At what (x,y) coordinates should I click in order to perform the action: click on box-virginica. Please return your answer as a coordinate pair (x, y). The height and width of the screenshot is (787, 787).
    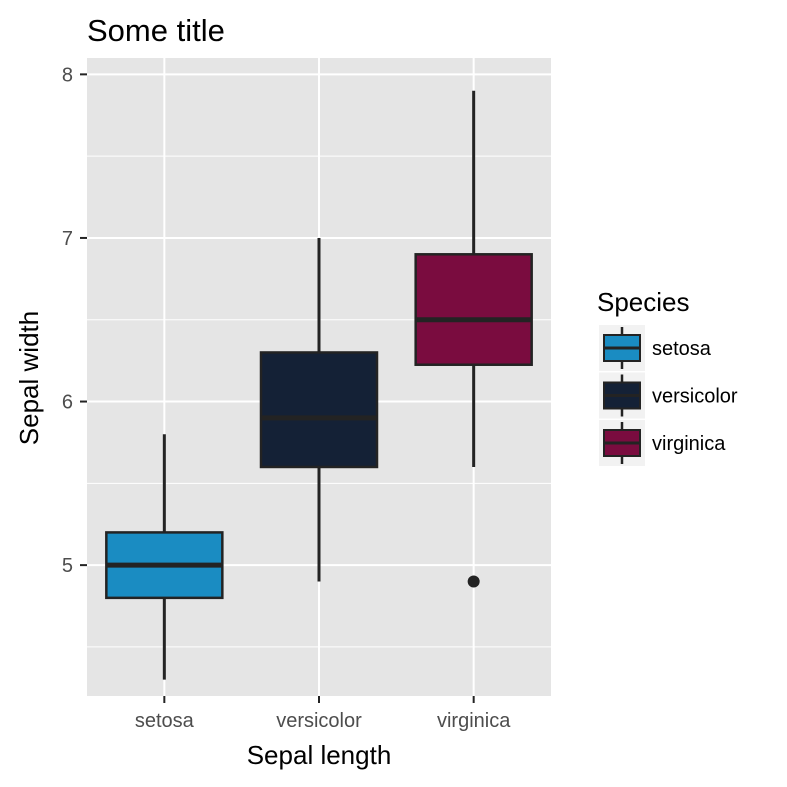
    Looking at the image, I should click on (473, 339).